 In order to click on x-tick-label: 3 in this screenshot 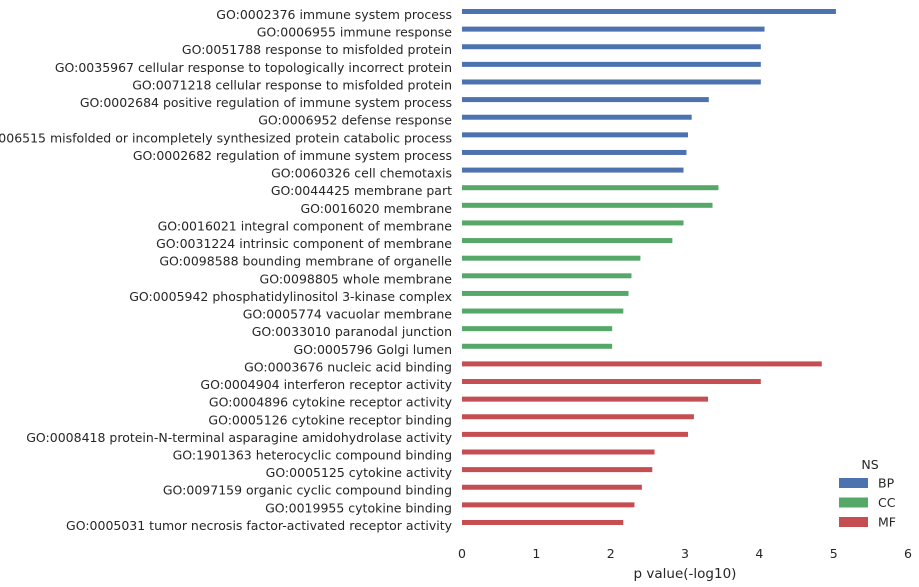, I will do `click(685, 553)`.